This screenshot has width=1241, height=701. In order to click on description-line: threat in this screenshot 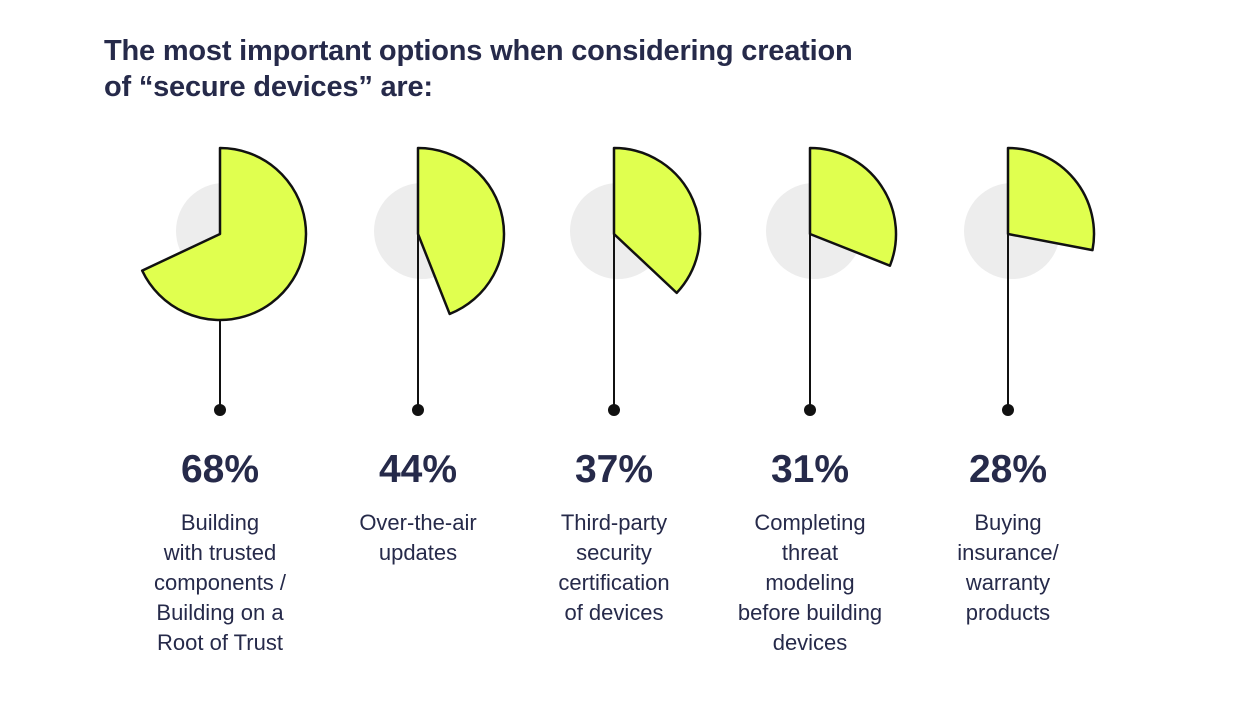, I will do `click(810, 552)`.